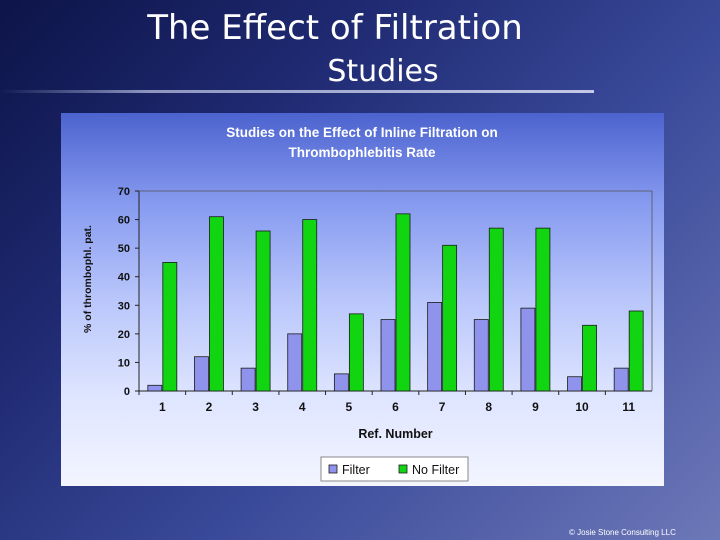  Describe the element at coordinates (335, 28) in the screenshot. I see `slide-title: The Effect of Filtration` at that location.